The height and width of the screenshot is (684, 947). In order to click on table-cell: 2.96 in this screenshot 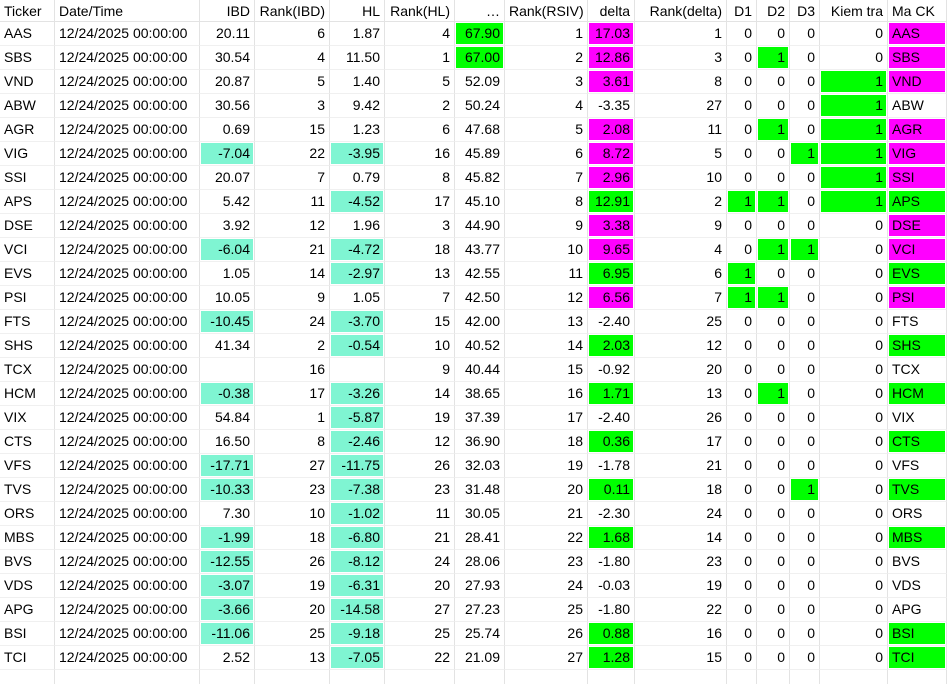, I will do `click(611, 178)`.